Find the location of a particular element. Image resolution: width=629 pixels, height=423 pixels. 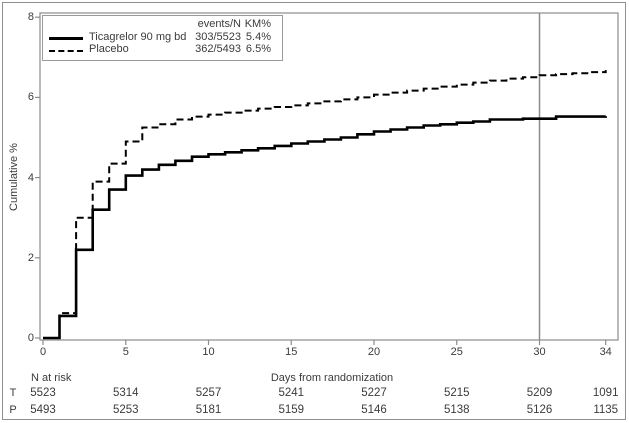

at-risk-value: 5241 is located at coordinates (291, 393).